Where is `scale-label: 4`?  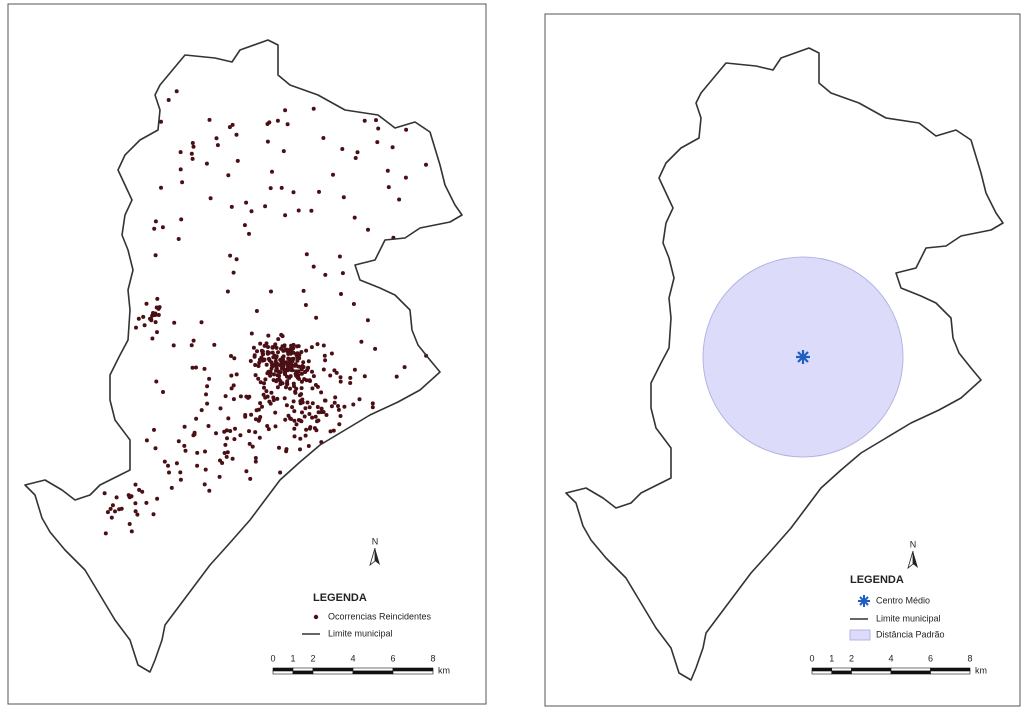
scale-label: 4 is located at coordinates (352, 658).